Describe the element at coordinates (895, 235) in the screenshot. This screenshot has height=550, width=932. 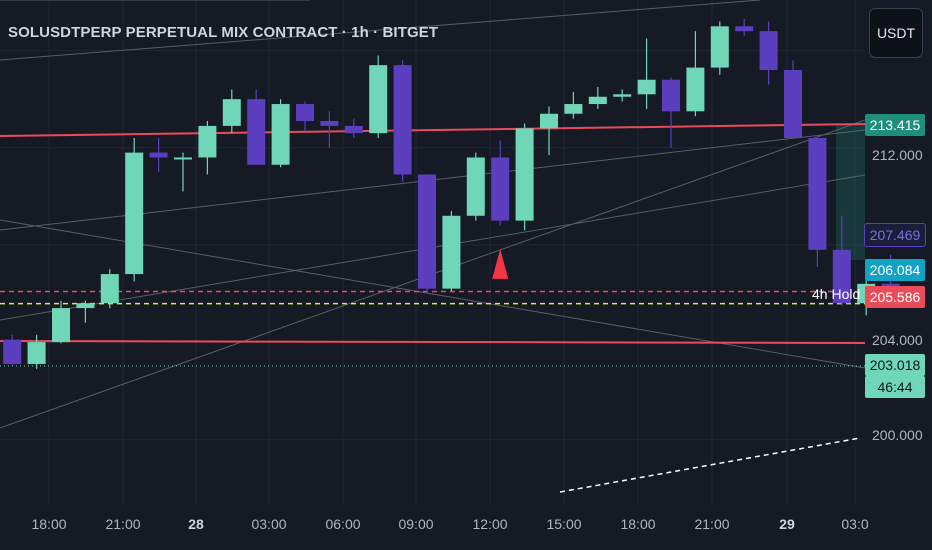
I see `price-label-207469: 207.469` at that location.